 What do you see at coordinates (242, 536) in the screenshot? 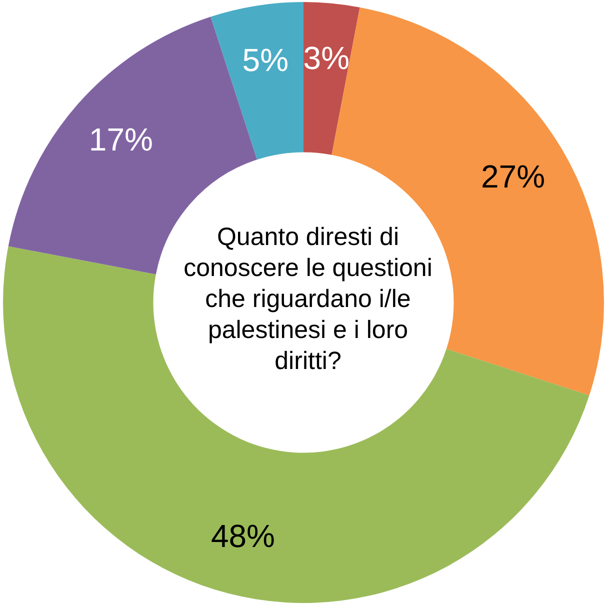
I see `data-label: 48%` at bounding box center [242, 536].